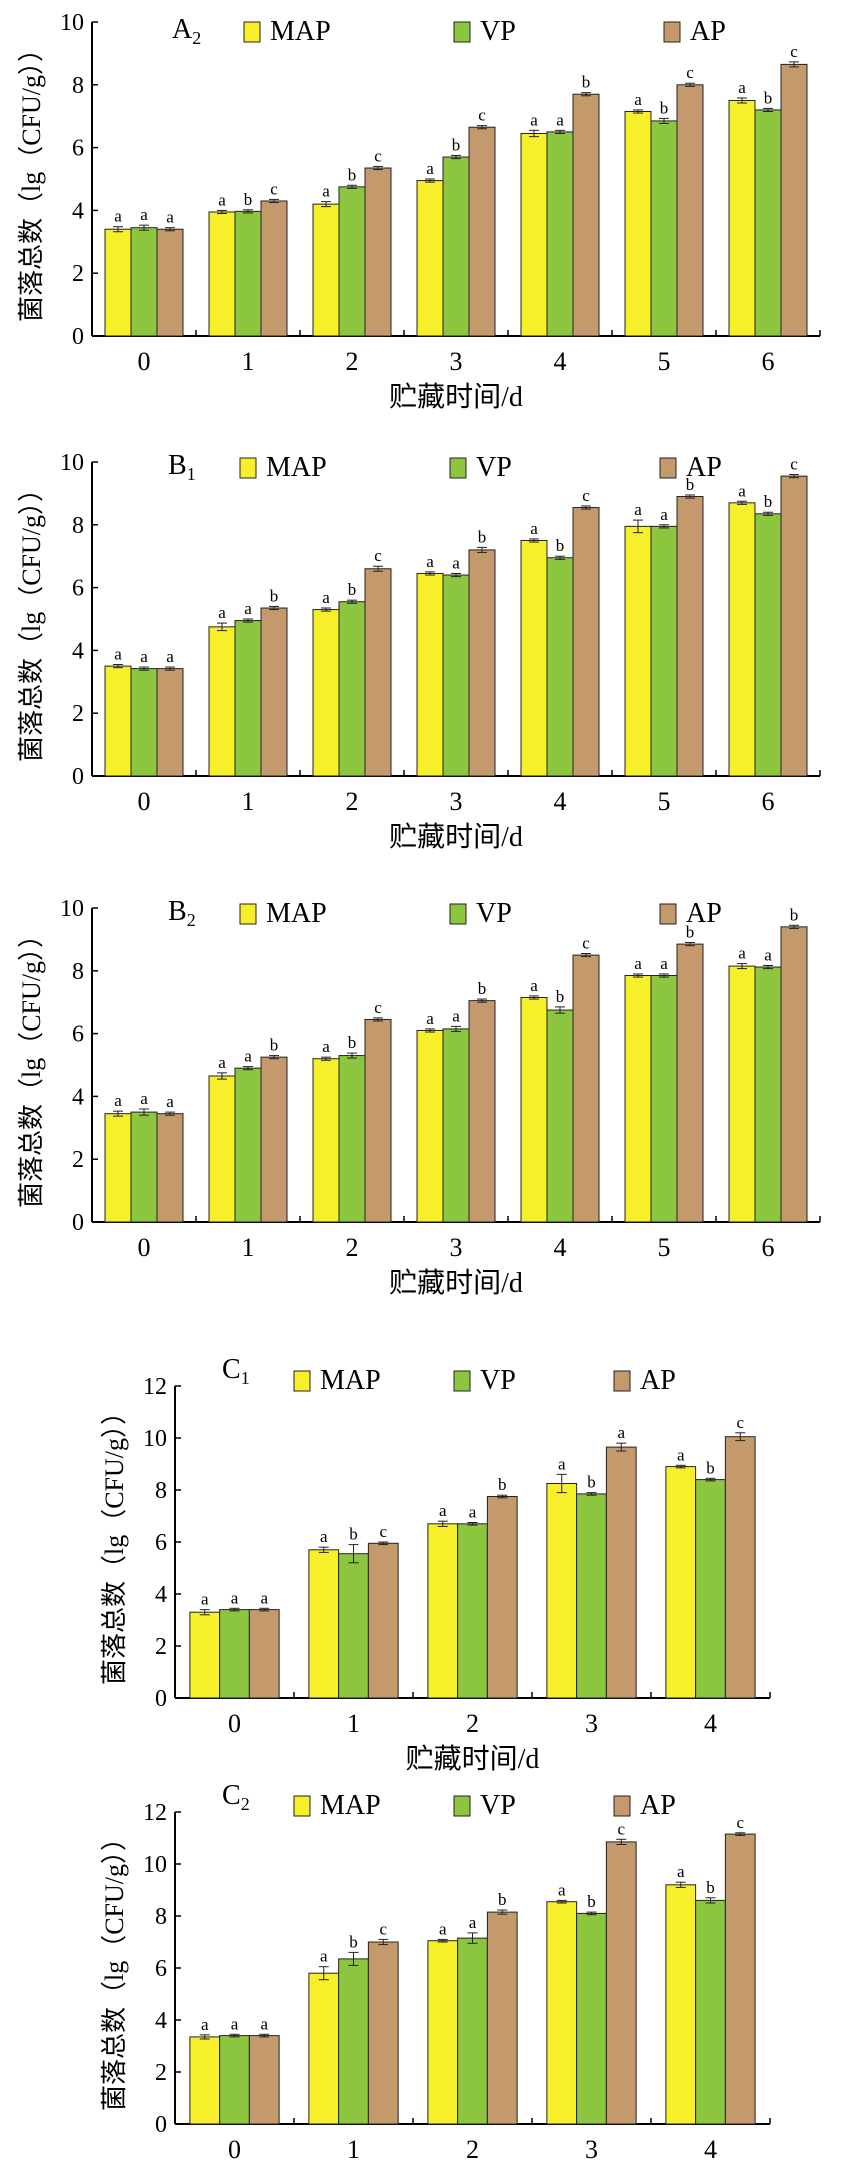  What do you see at coordinates (186, 31) in the screenshot?
I see `panel-label: A2` at bounding box center [186, 31].